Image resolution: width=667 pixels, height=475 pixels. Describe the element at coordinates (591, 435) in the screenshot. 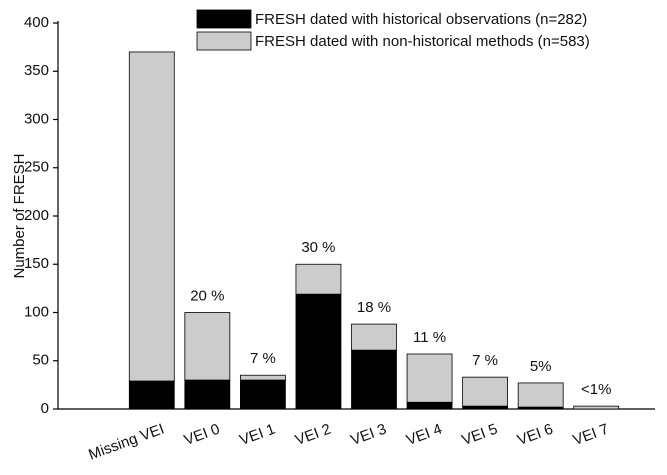

I see `x-tick-label: VEI 7` at that location.